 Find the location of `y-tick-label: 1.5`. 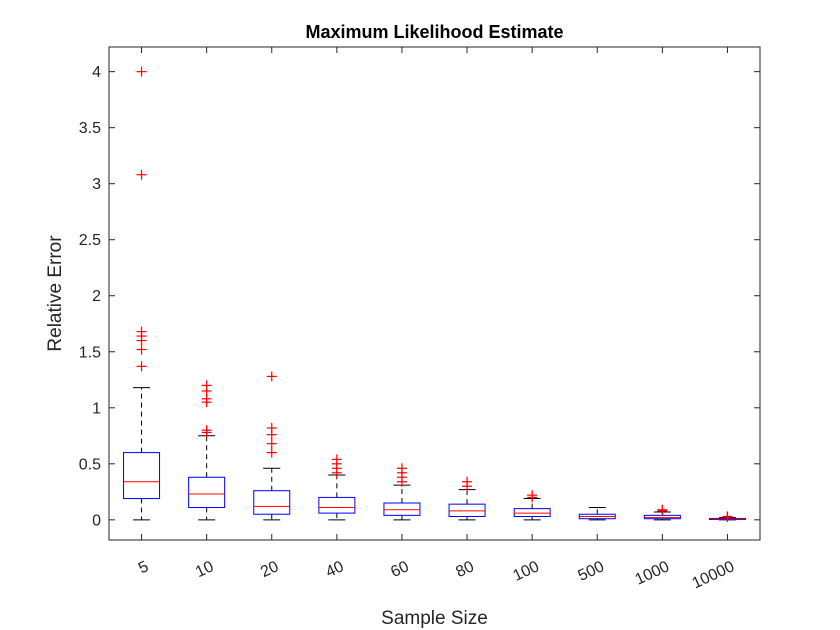

y-tick-label: 1.5 is located at coordinates (90, 352).